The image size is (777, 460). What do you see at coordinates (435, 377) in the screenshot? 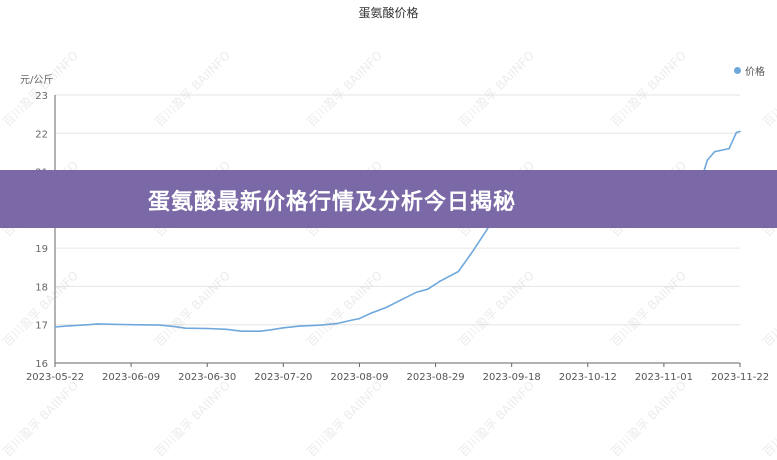
I see `x-tick-label: 2023-08-29` at bounding box center [435, 377].